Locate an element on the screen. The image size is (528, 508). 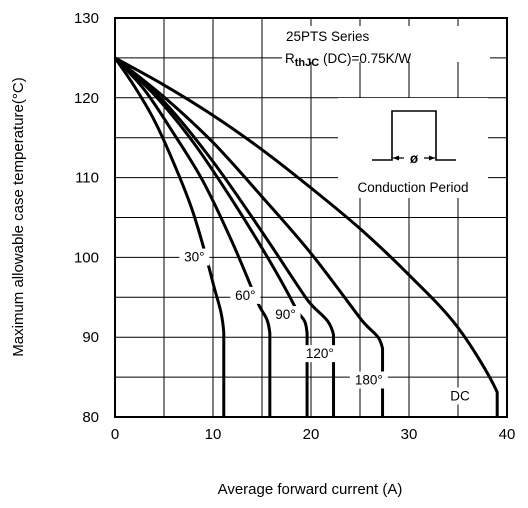
x-tick-label: 40 is located at coordinates (507, 434).